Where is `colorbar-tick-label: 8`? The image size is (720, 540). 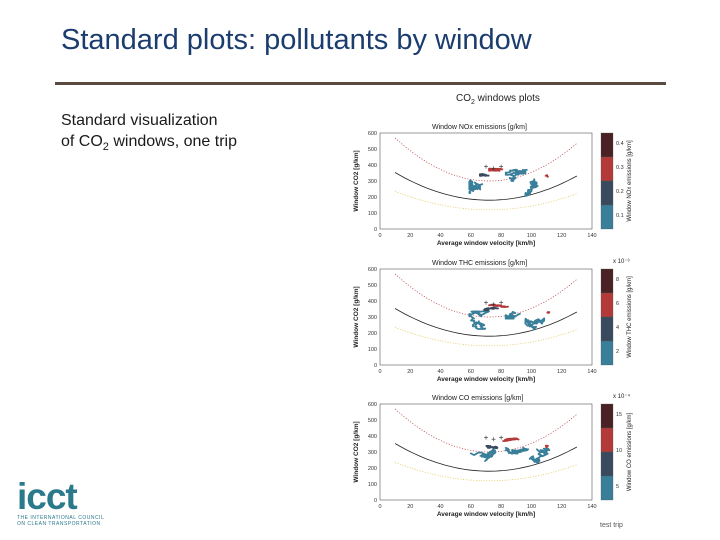
colorbar-tick-label: 8 is located at coordinates (617, 280).